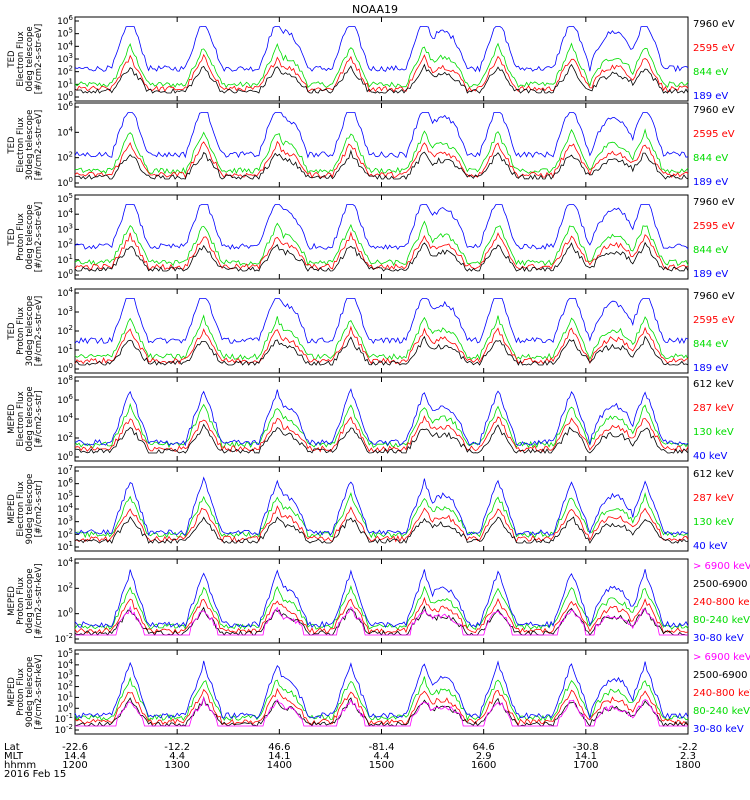 The width and height of the screenshot is (750, 800). What do you see at coordinates (688, 756) in the screenshot?
I see `x-tick-mlt: 2.3` at bounding box center [688, 756].